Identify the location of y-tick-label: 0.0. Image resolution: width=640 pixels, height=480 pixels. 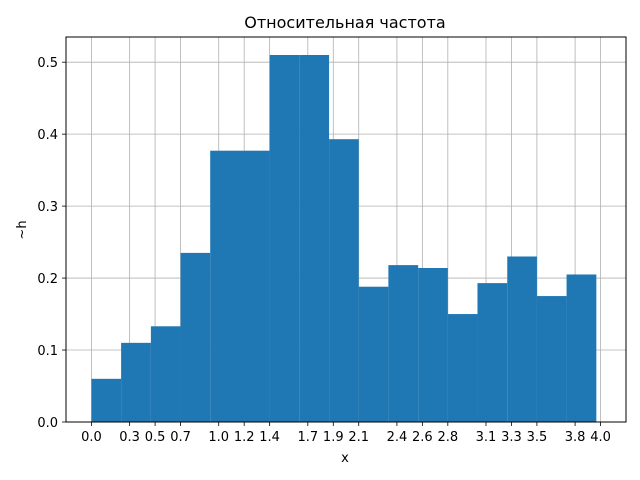
(47, 423).